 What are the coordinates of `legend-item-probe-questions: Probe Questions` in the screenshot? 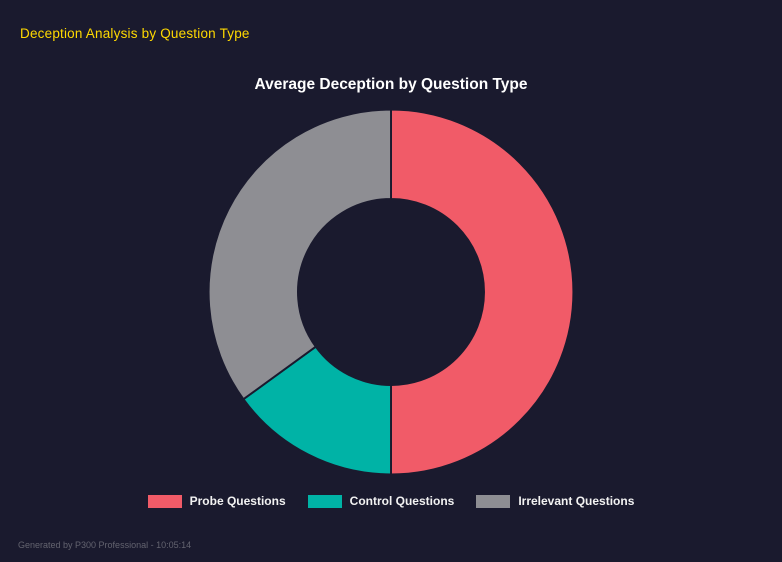 It's located at (216, 501).